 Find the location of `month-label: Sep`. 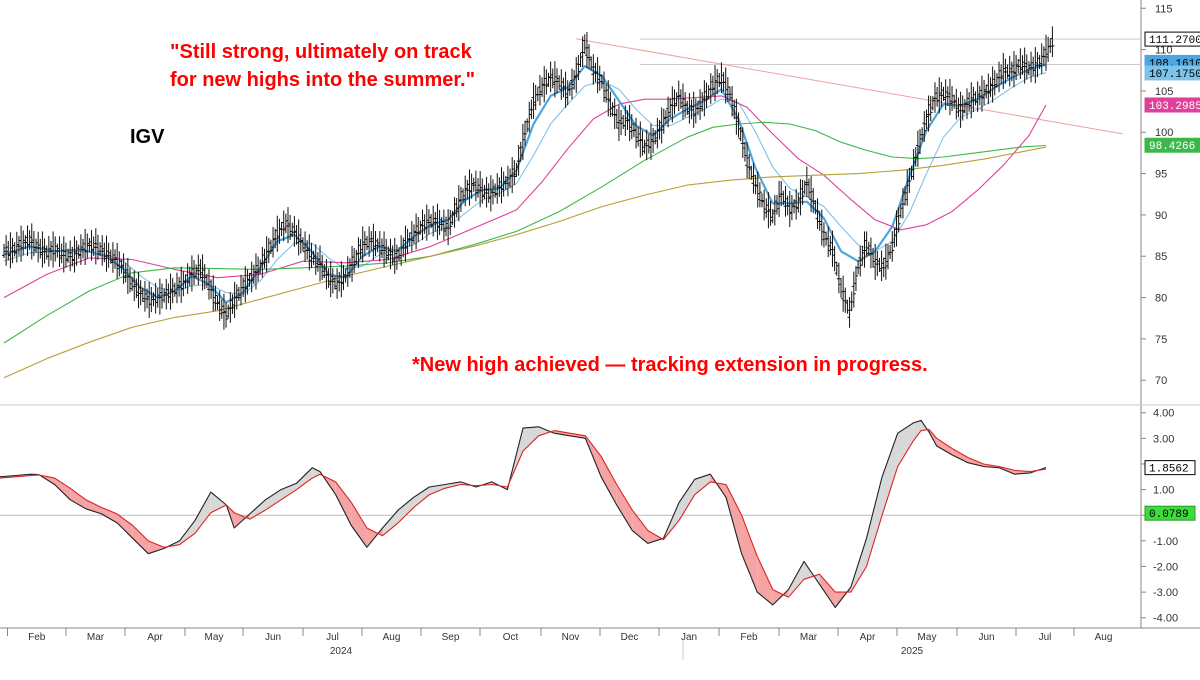

month-label: Sep is located at coordinates (451, 637).